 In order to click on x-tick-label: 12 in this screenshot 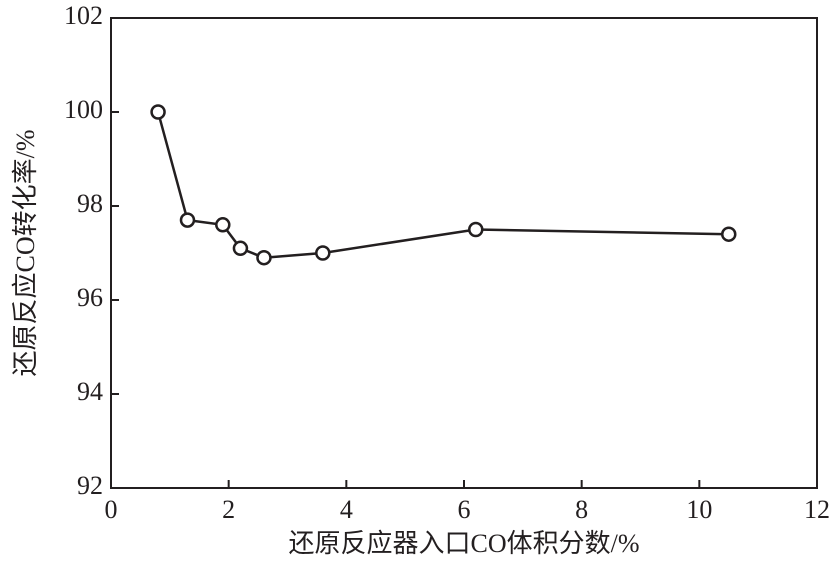, I will do `click(817, 509)`.